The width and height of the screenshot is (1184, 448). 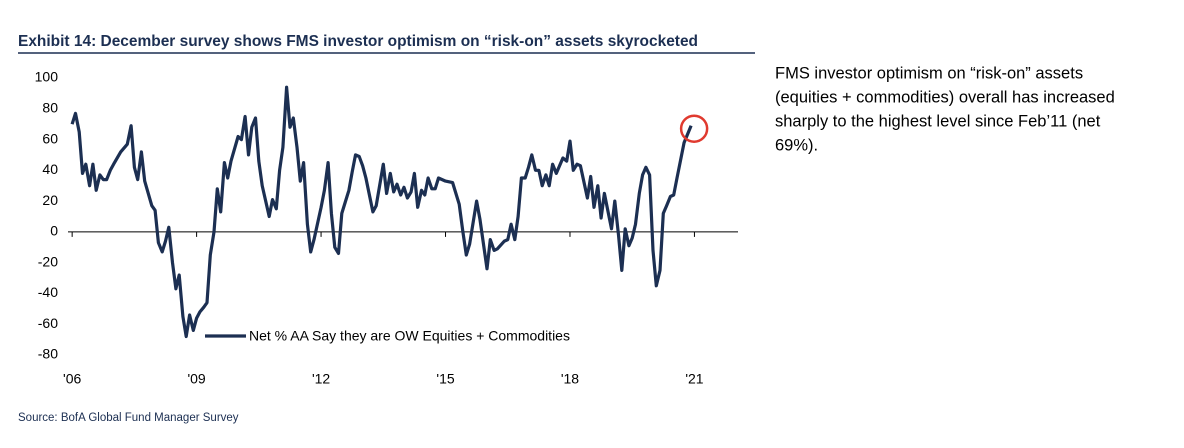 What do you see at coordinates (570, 379) in the screenshot?
I see `x-tick-label: '18` at bounding box center [570, 379].